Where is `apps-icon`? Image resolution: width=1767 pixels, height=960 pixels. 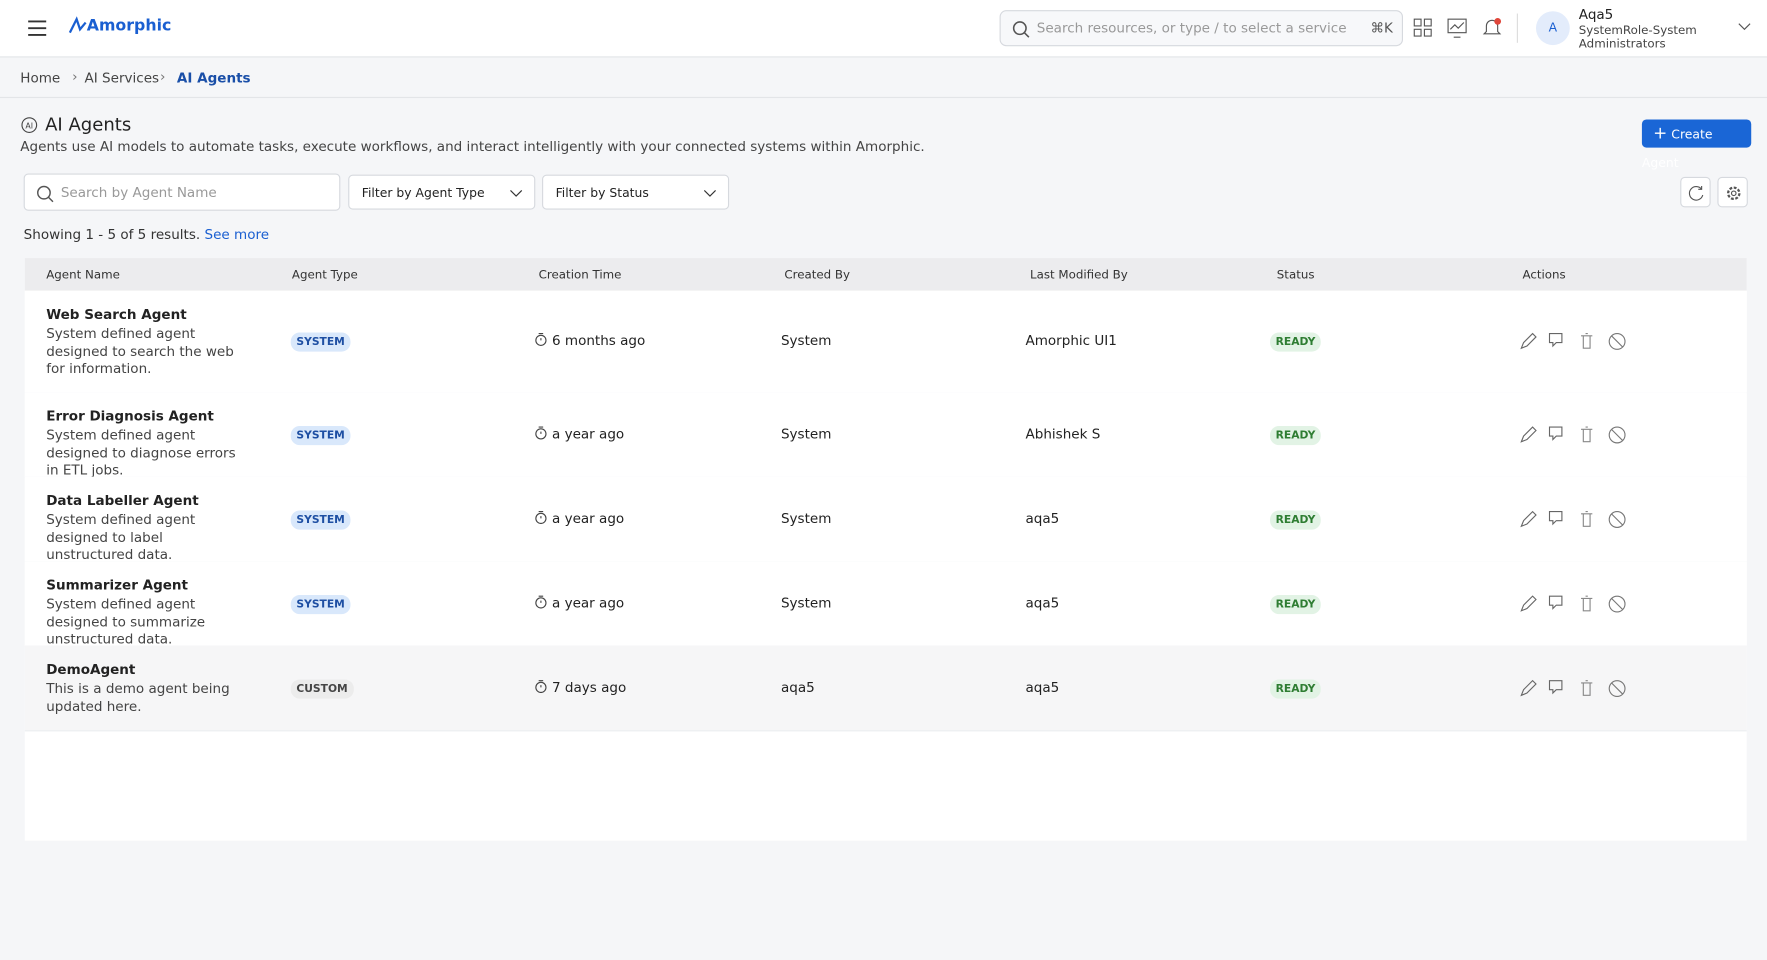 apps-icon is located at coordinates (1423, 28).